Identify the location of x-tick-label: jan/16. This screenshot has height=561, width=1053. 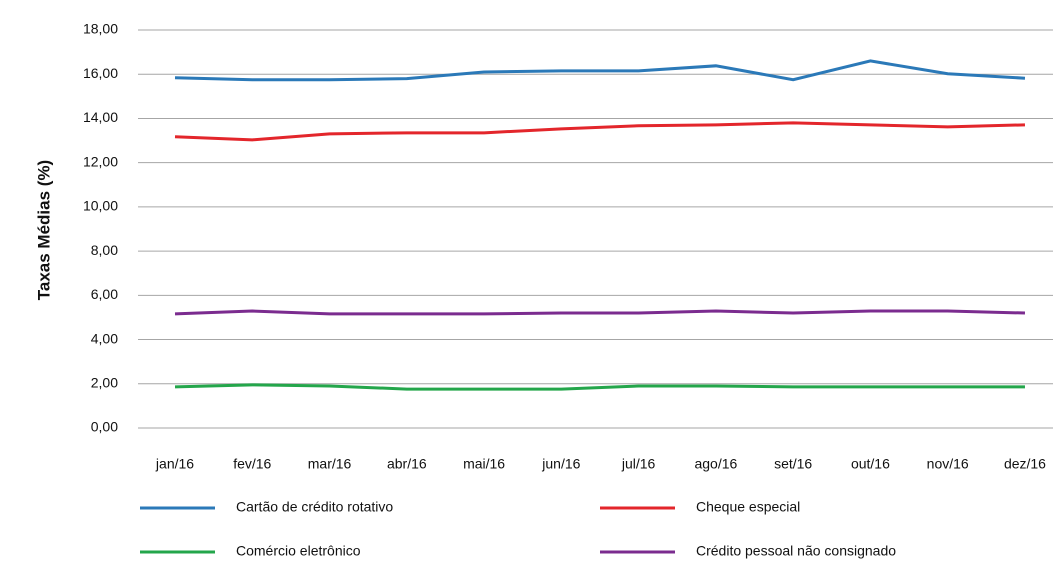
(174, 464).